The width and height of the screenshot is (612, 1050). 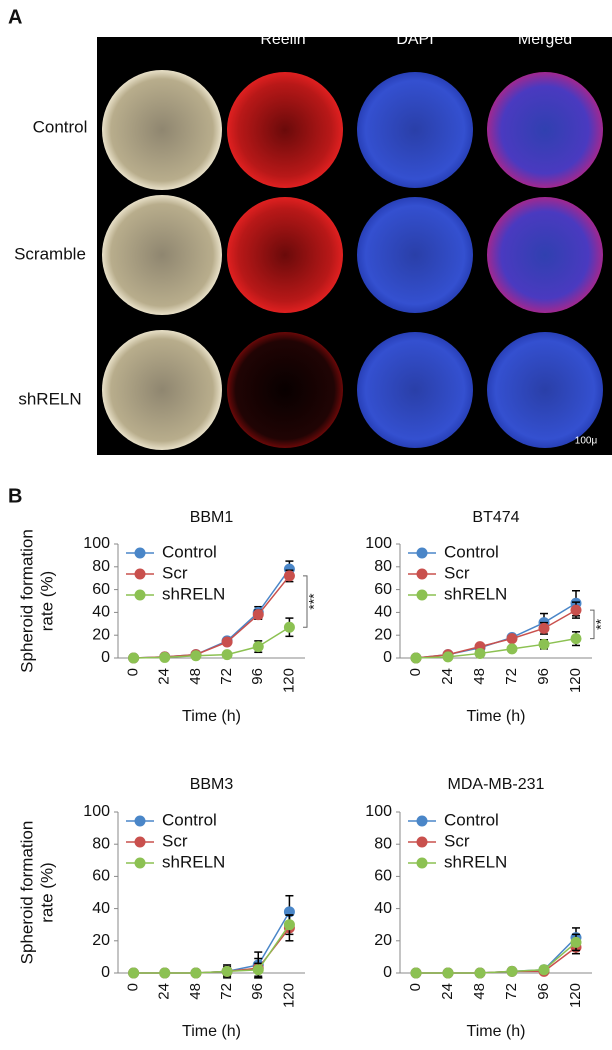 What do you see at coordinates (282, 39) in the screenshot?
I see `column-label: Reelin` at bounding box center [282, 39].